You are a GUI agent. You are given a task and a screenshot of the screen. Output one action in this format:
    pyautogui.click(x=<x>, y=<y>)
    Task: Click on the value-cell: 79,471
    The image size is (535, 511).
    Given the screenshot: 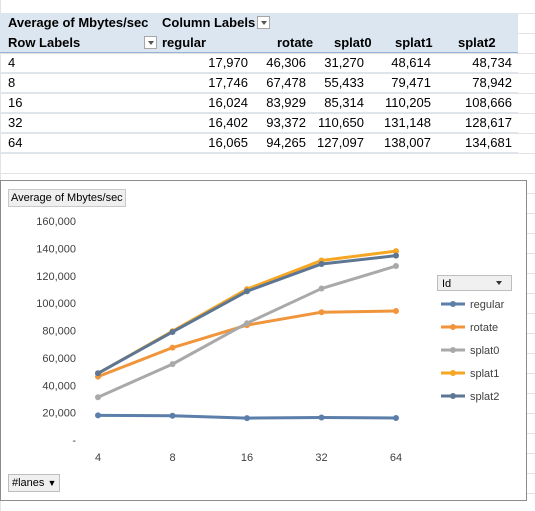 What is the action you would take?
    pyautogui.click(x=411, y=82)
    